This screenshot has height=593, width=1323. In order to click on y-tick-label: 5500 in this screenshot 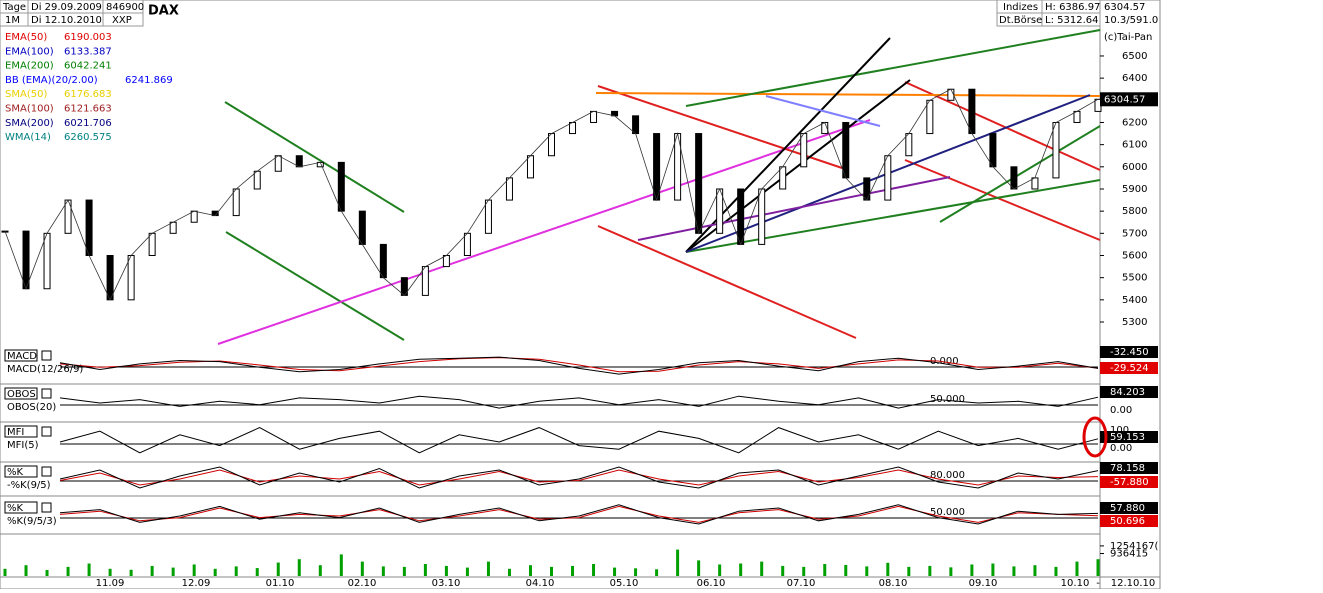, I will do `click(1134, 278)`.